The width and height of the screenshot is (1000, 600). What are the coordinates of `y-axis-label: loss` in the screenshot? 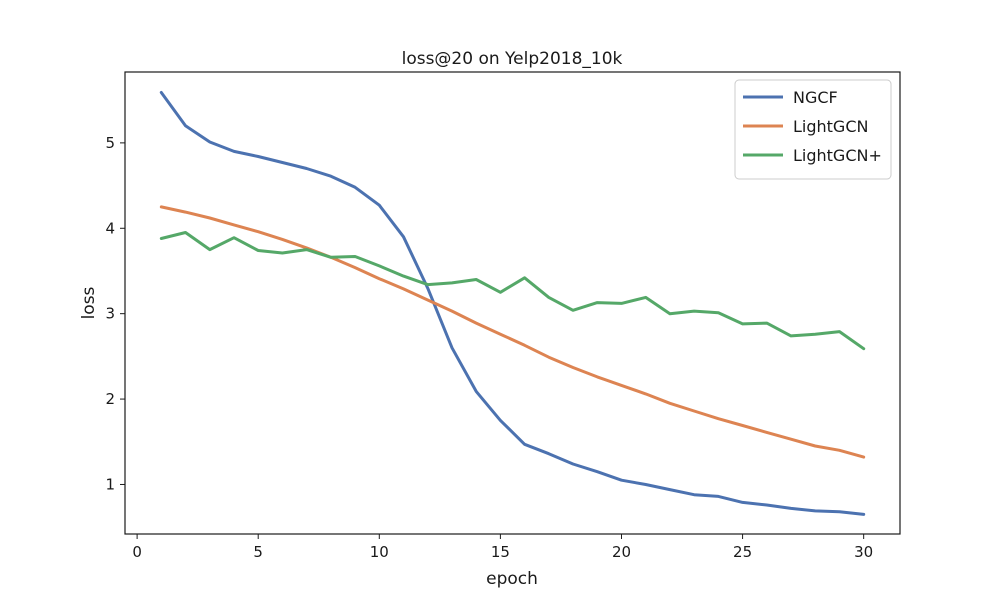 It's located at (89, 302).